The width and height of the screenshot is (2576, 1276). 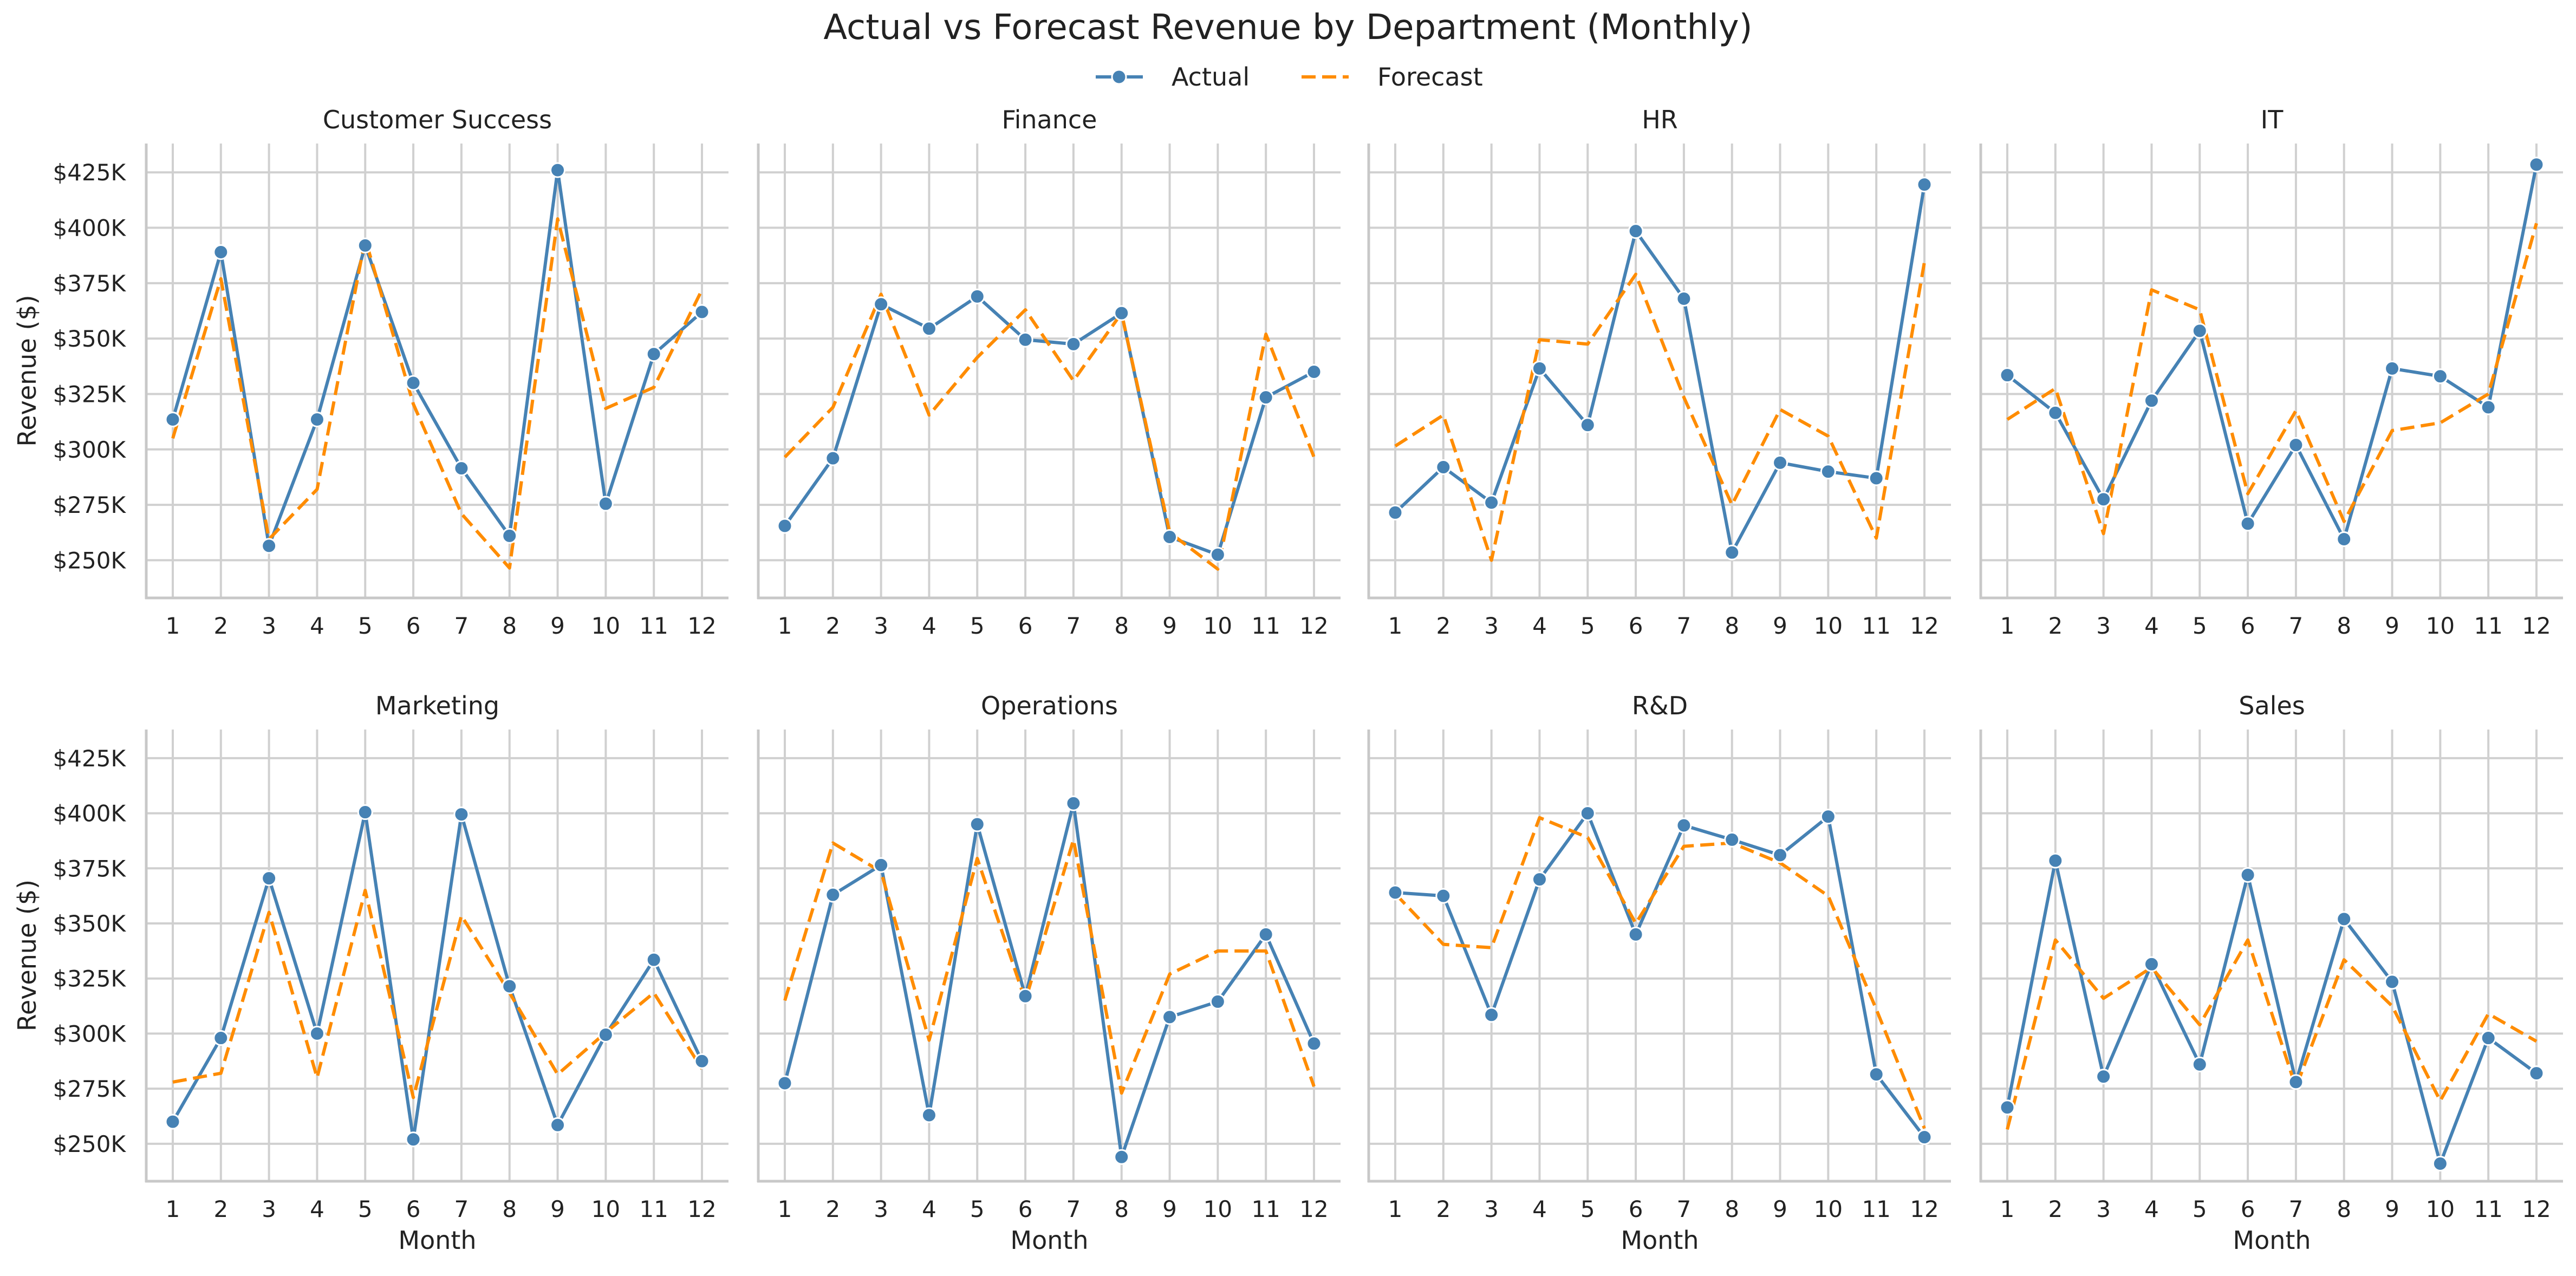 What do you see at coordinates (1288, 76) in the screenshot?
I see `legend: Actual Forecast` at bounding box center [1288, 76].